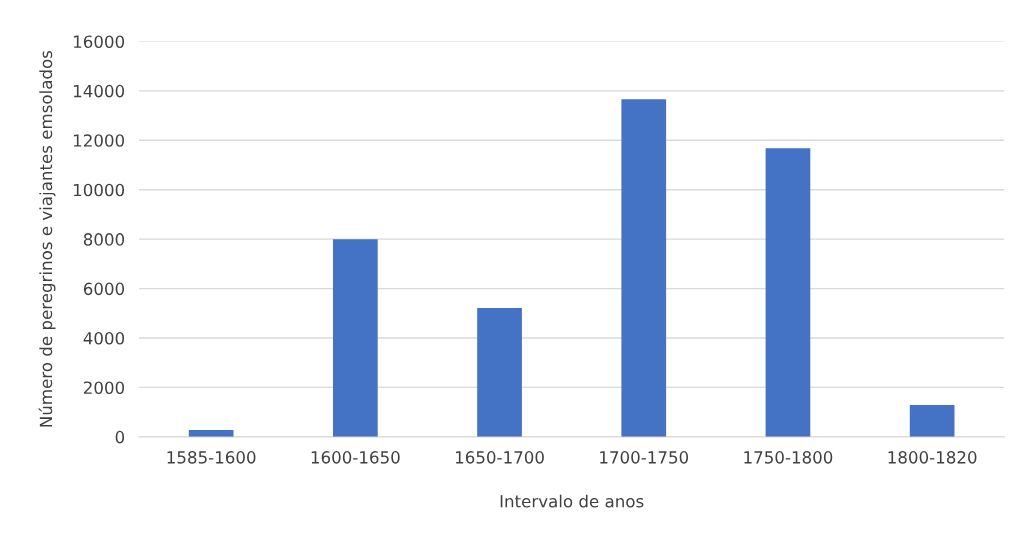  Describe the element at coordinates (499, 457) in the screenshot. I see `x-tick-label: 1650-1700` at that location.